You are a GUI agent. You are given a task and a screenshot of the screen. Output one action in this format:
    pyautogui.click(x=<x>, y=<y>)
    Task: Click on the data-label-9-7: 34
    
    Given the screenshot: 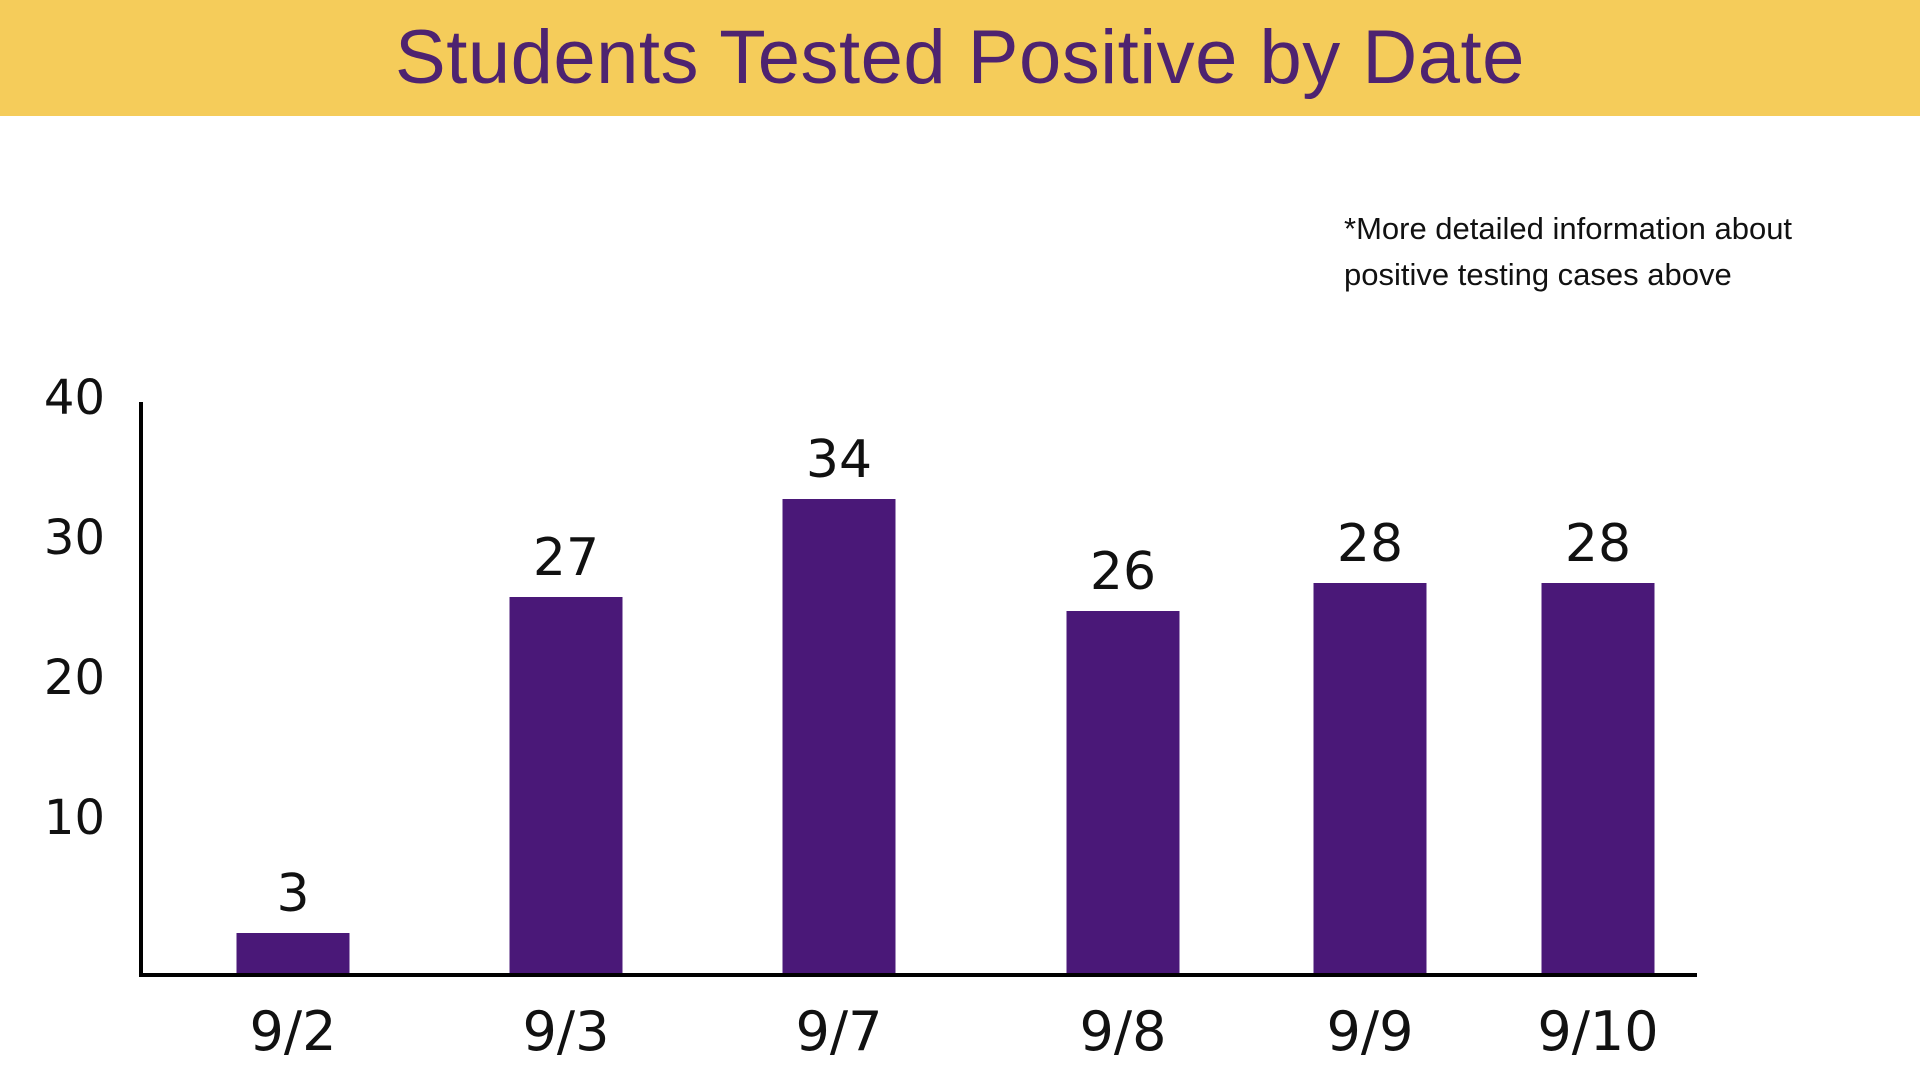 What is the action you would take?
    pyautogui.click(x=839, y=460)
    